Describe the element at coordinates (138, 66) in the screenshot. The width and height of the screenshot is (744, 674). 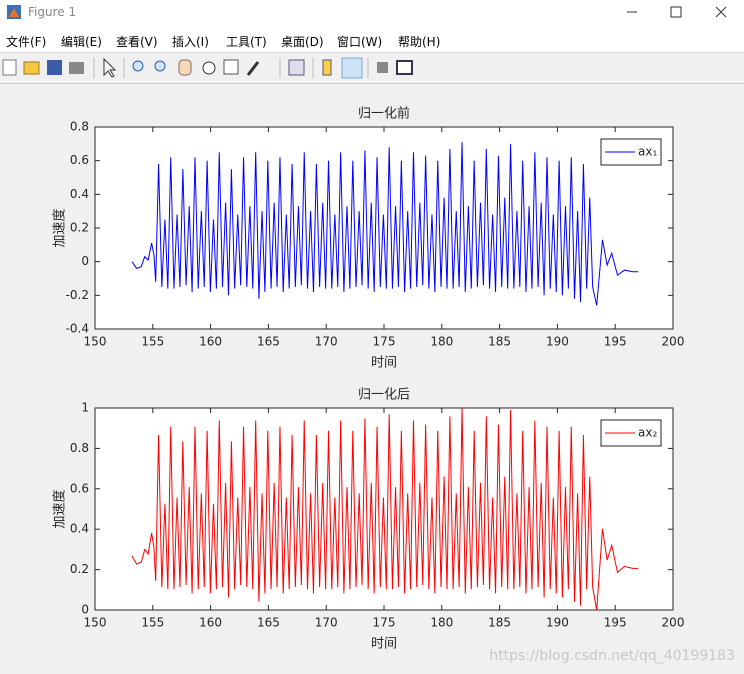
I see `zoom-in-button` at that location.